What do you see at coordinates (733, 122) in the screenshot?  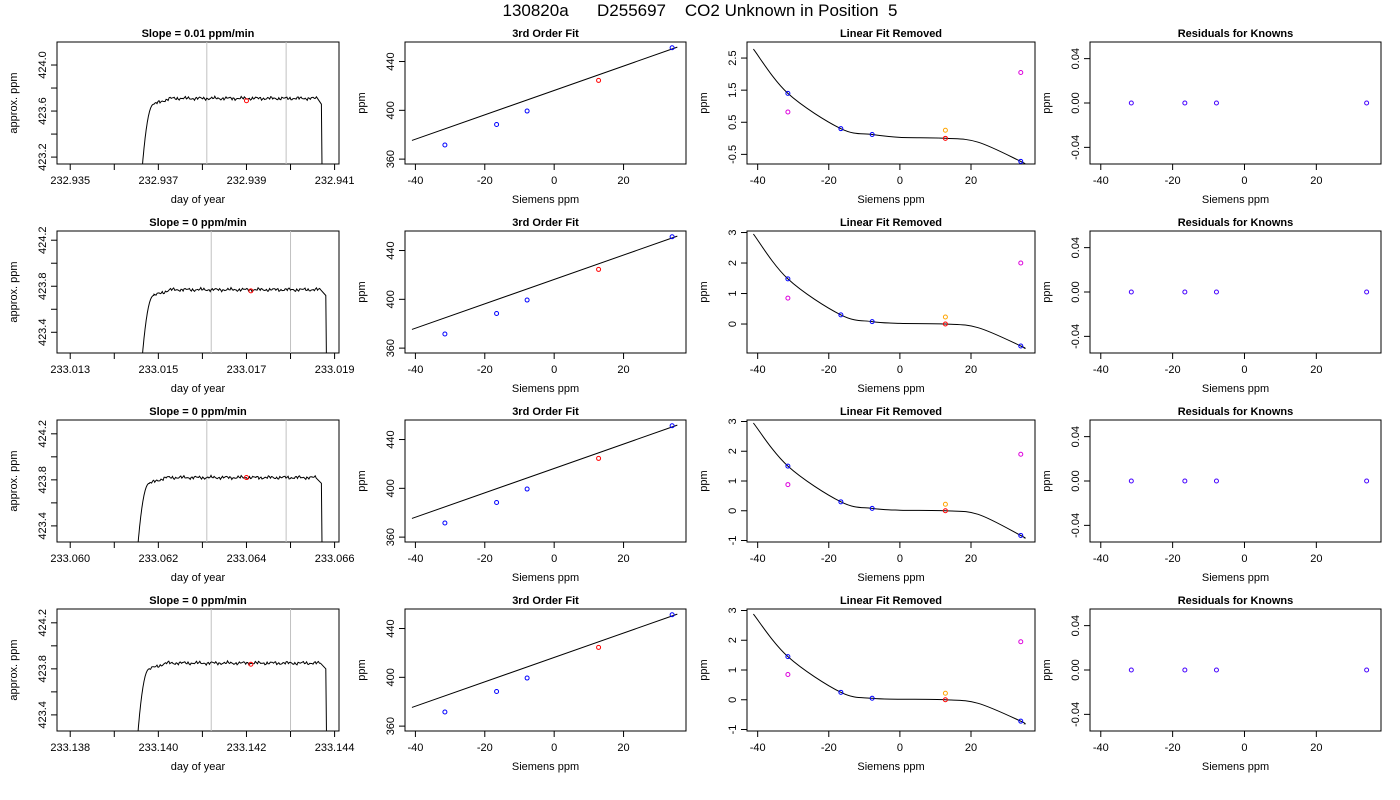 I see `y-tick-label: 0.5` at bounding box center [733, 122].